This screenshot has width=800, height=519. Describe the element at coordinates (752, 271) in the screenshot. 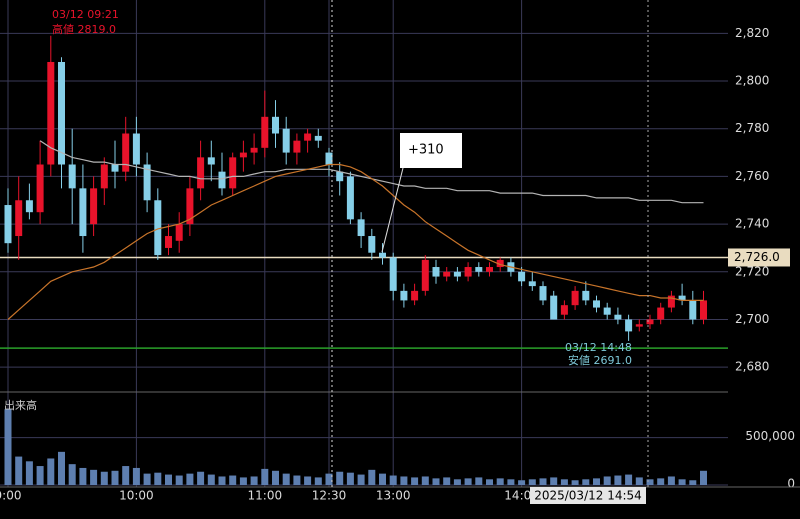

I see `y-tick-label: 2,720` at that location.